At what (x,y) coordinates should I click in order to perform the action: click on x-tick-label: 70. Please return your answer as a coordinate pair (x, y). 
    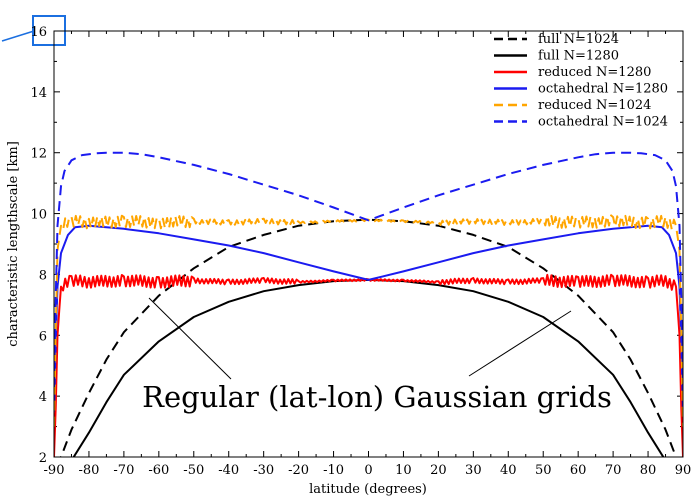
    Looking at the image, I should click on (613, 470).